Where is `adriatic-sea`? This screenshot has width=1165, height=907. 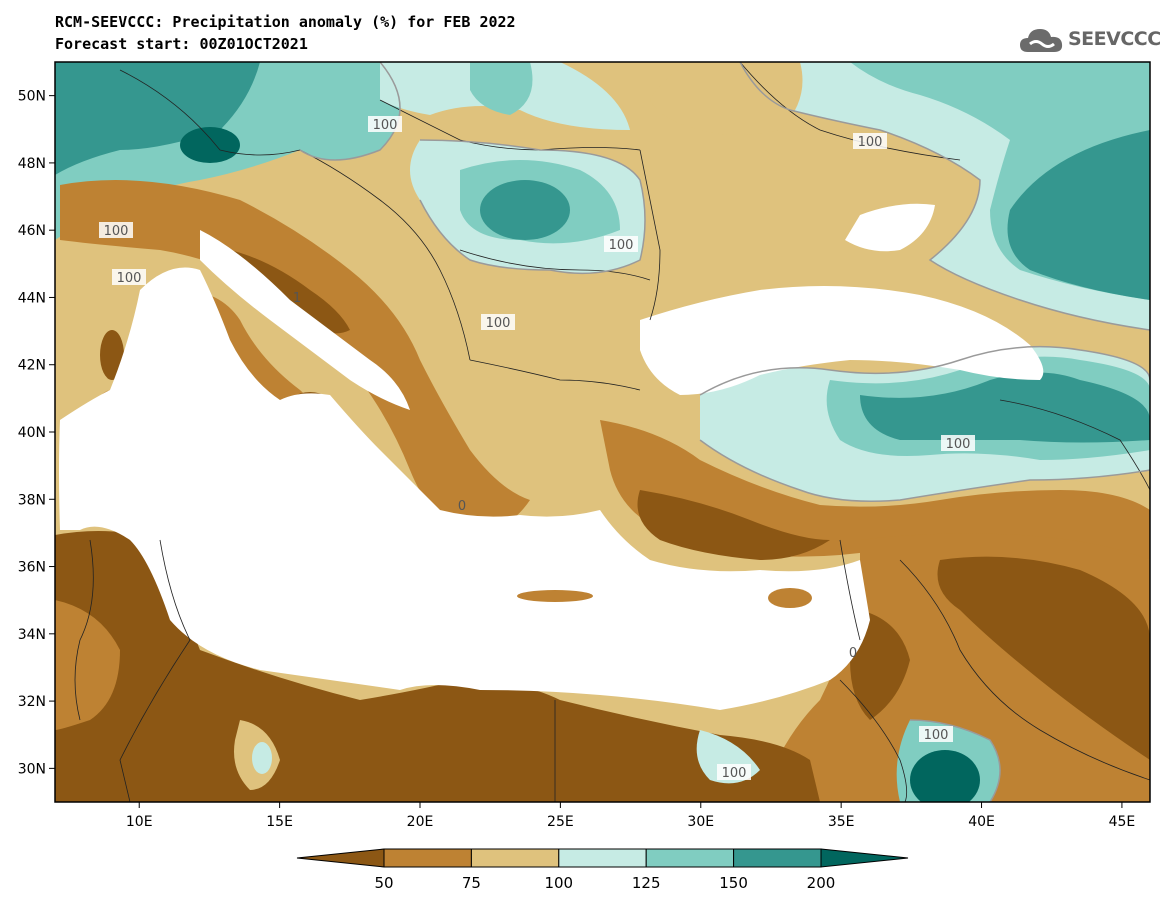 adriatic-sea is located at coordinates (305, 320).